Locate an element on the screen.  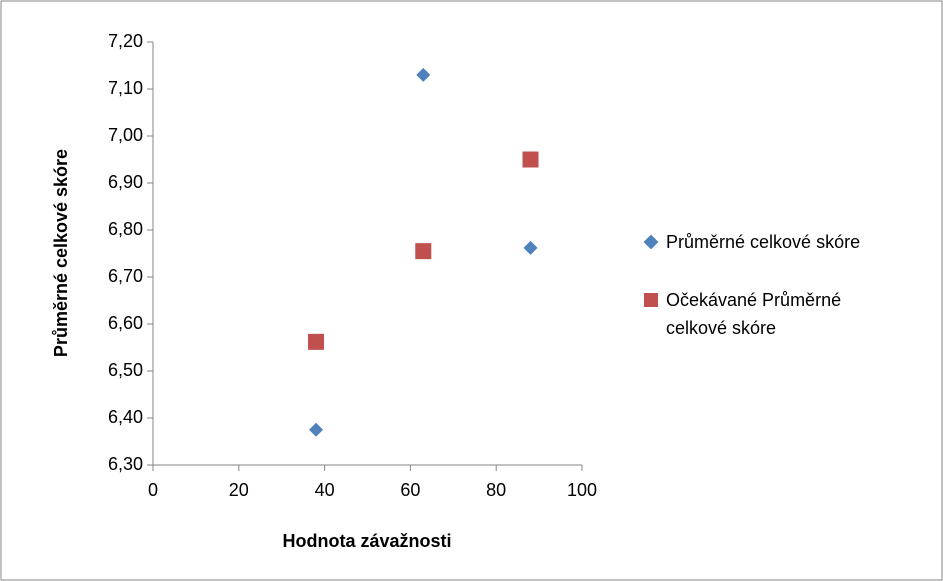
y-tick-label: 6,40 is located at coordinates (125, 417).